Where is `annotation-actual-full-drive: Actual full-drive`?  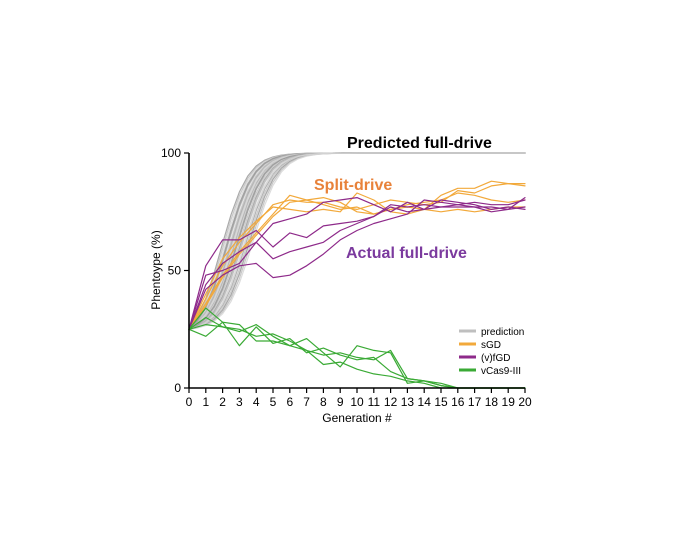
annotation-actual-full-drive: Actual full-drive is located at coordinates (406, 253).